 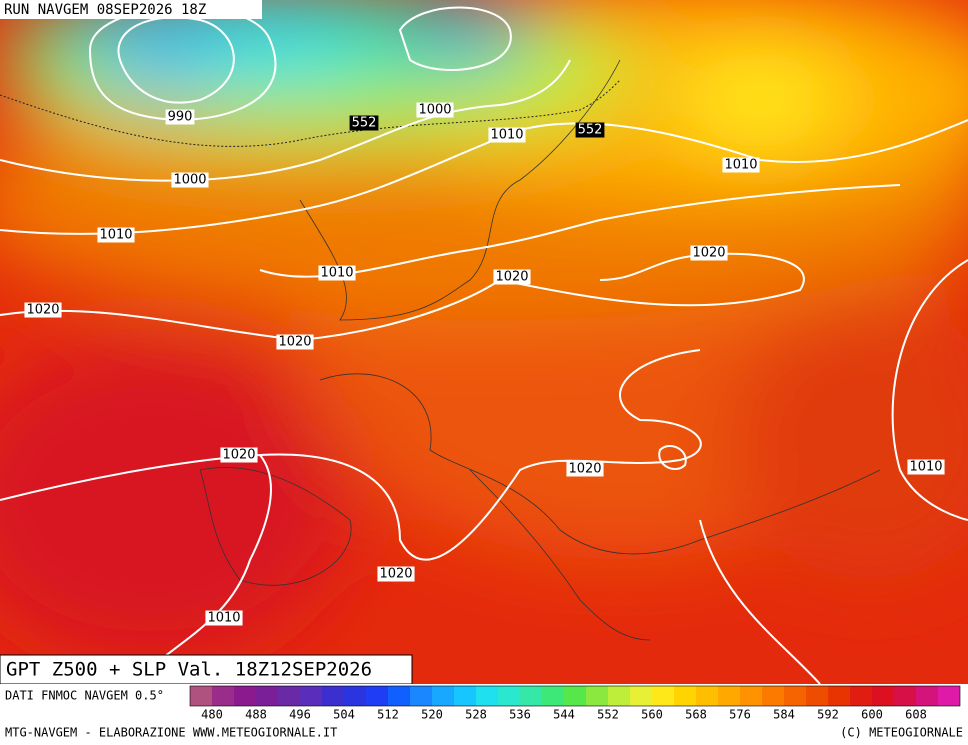 I want to click on z500-label: 552, so click(x=364, y=123).